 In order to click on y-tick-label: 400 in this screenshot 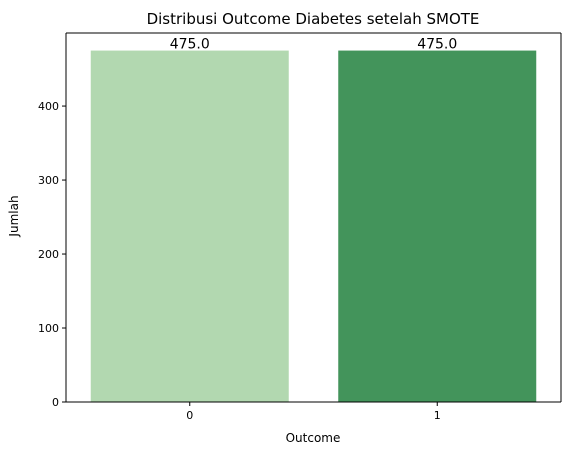, I will do `click(48, 106)`.